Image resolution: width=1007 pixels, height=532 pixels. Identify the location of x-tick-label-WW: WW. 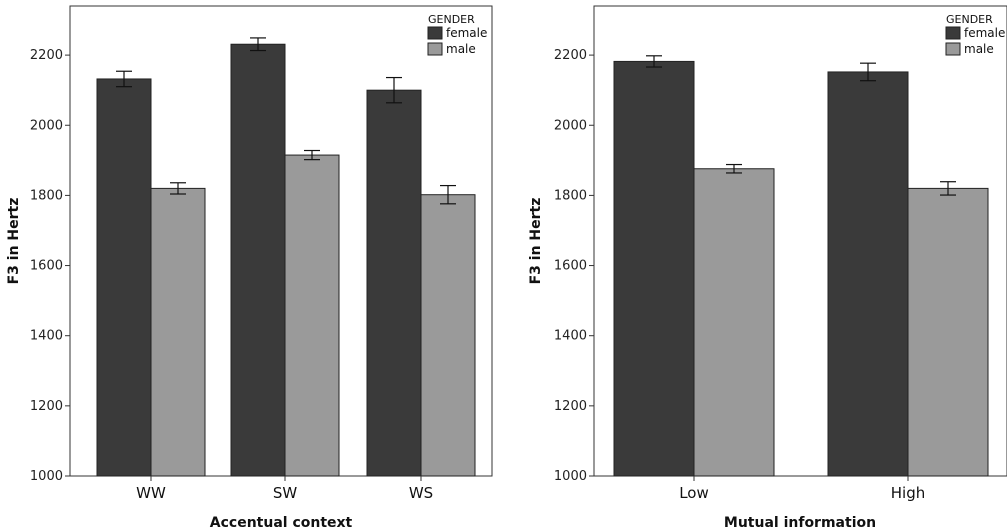
(151, 493).